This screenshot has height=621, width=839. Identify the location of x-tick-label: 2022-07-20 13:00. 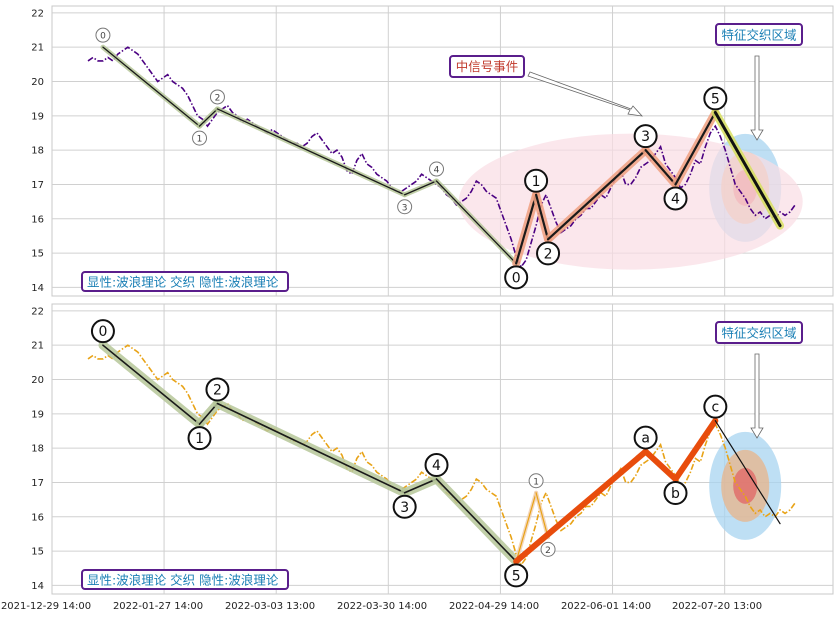
(717, 606).